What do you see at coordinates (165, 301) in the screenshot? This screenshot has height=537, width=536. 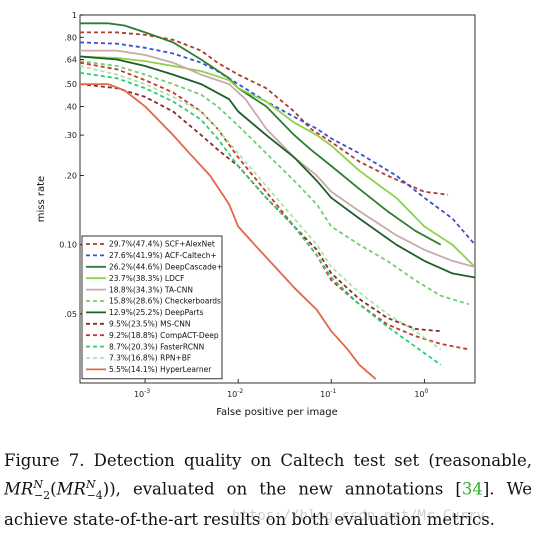 I see `legend-entry-5: 15.8%(28.6%) Checkerboards` at bounding box center [165, 301].